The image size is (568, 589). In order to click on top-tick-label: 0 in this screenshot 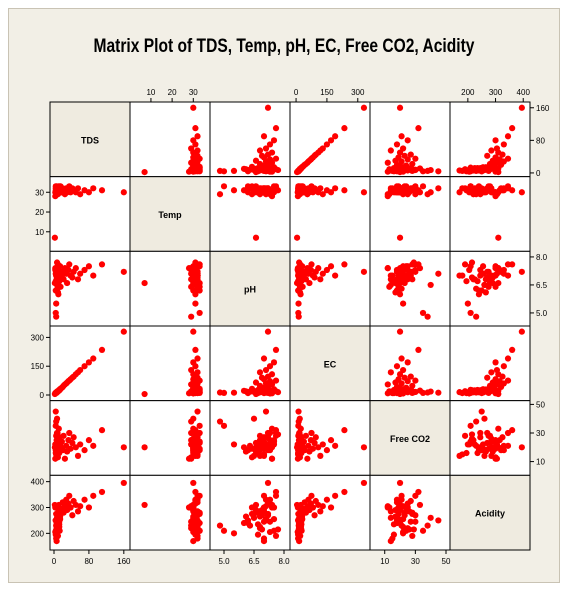, I will do `click(296, 92)`.